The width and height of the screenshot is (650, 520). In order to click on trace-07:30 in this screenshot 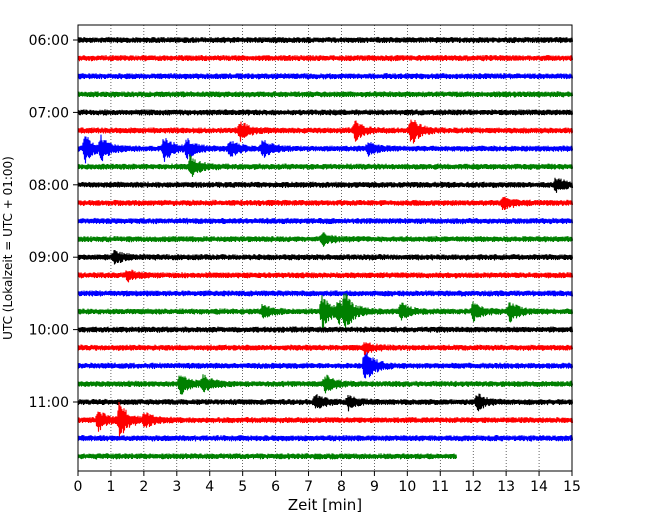, I will do `click(325, 149)`.